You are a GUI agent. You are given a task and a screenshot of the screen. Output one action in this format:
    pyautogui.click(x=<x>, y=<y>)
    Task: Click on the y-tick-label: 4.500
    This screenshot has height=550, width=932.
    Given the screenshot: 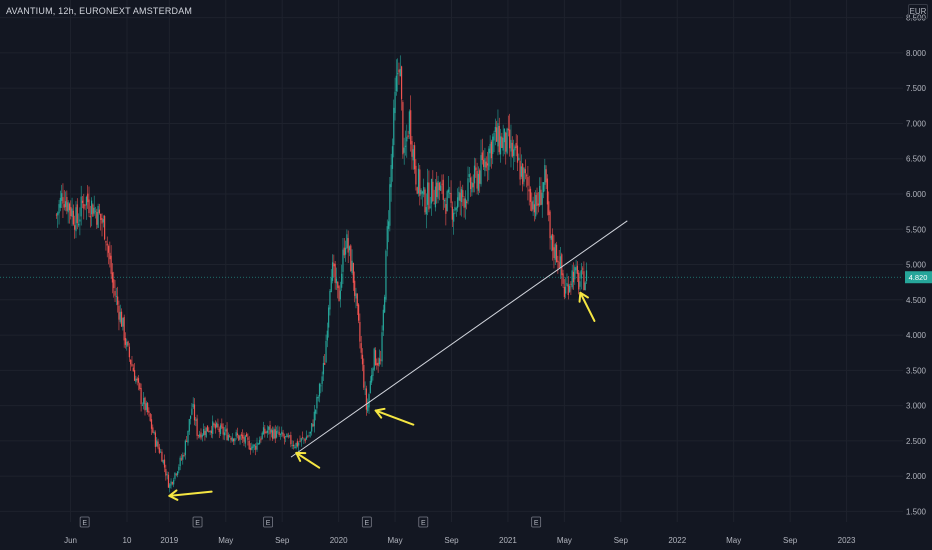 What is the action you would take?
    pyautogui.click(x=916, y=300)
    